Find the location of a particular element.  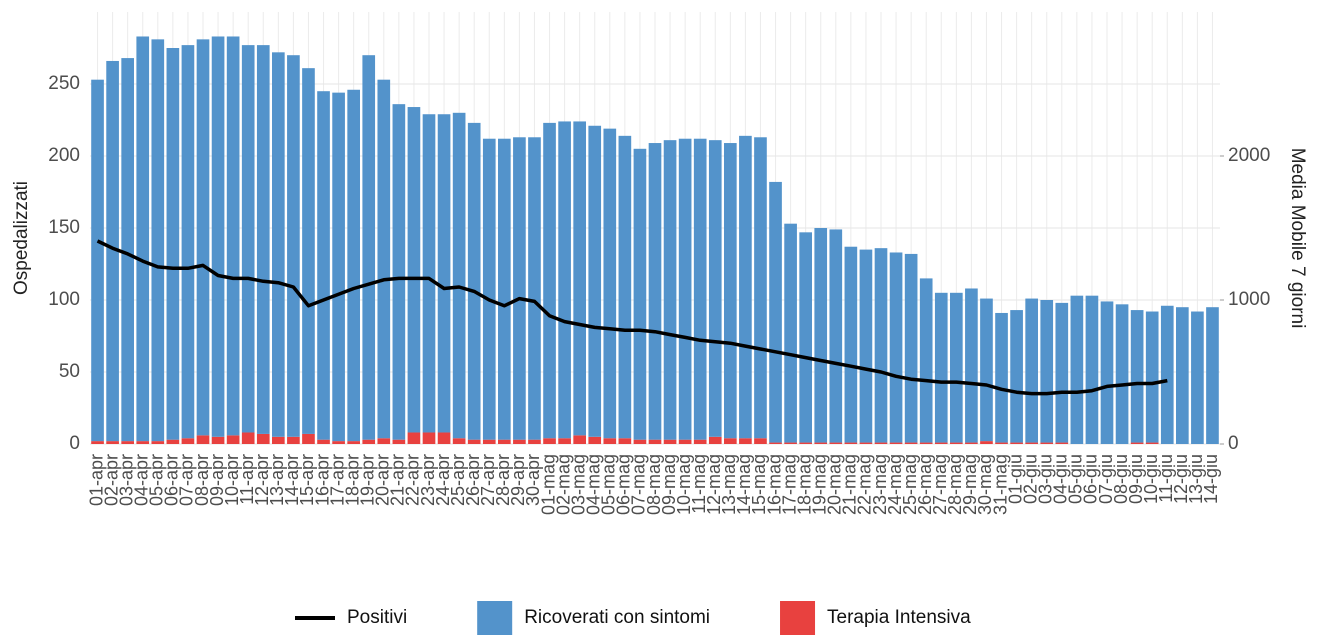

x-tick-label: 16-mag is located at coordinates (774, 484).